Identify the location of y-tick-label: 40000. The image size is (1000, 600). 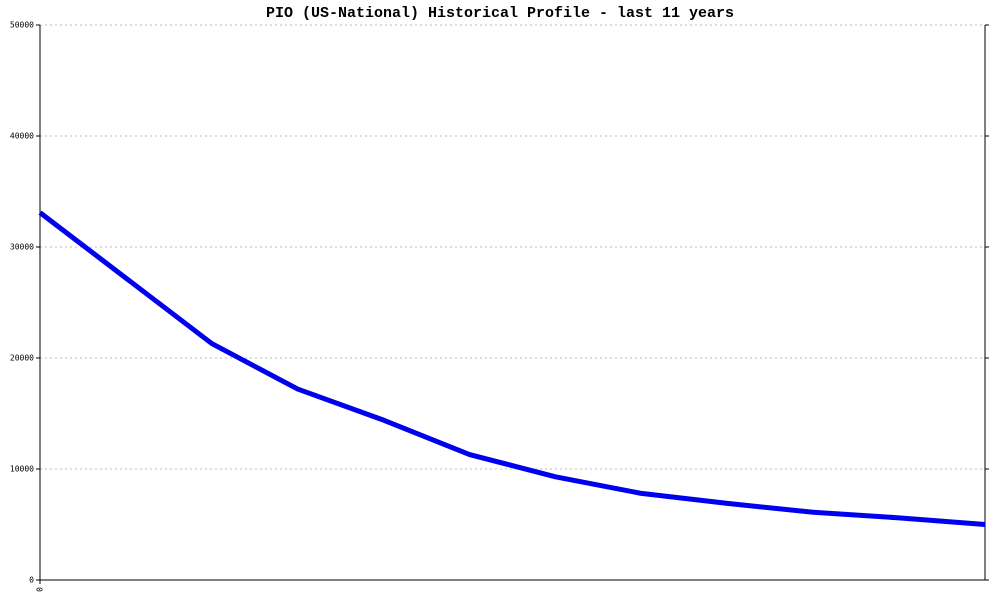
(22, 136).